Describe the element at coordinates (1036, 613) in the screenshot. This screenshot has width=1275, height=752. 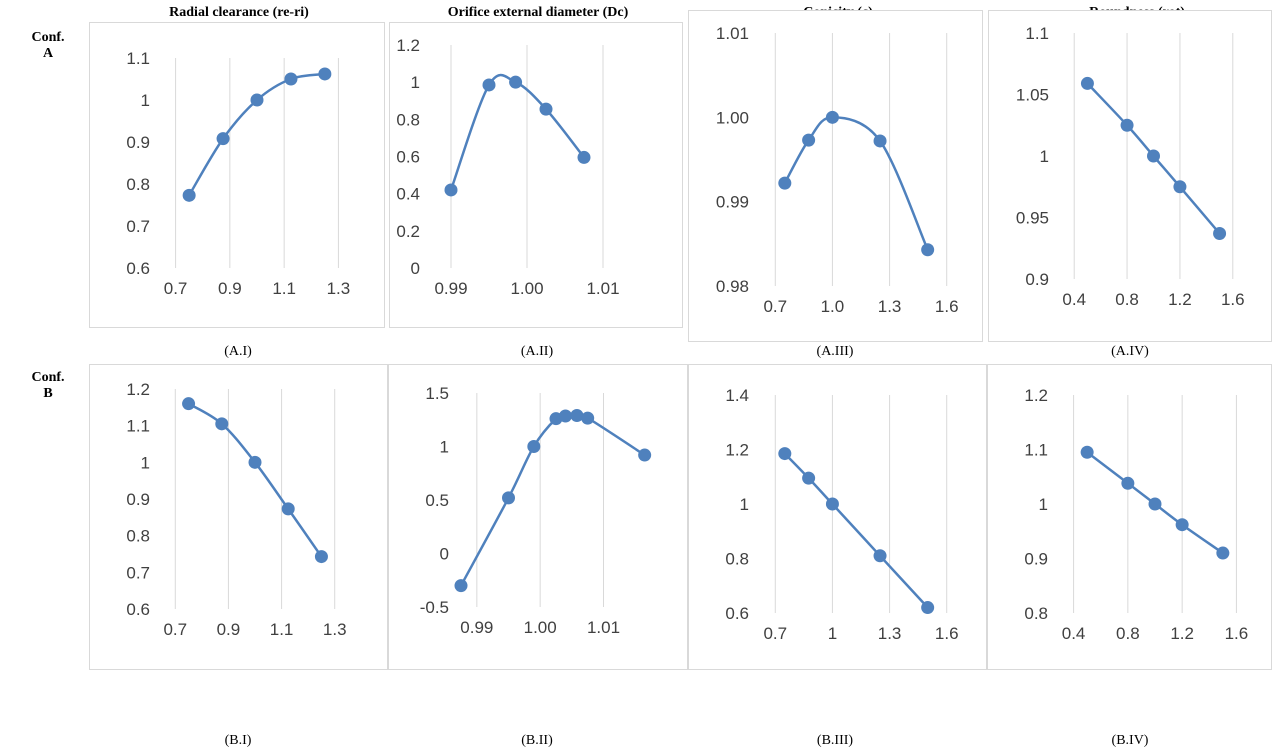
I see `y-tick-label-b-iv-0: 0.8` at that location.